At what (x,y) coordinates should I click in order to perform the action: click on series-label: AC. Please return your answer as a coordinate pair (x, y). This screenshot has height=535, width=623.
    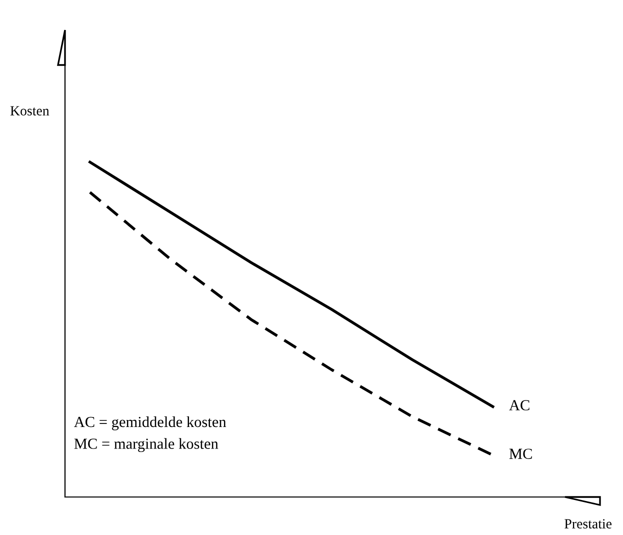
    Looking at the image, I should click on (519, 405).